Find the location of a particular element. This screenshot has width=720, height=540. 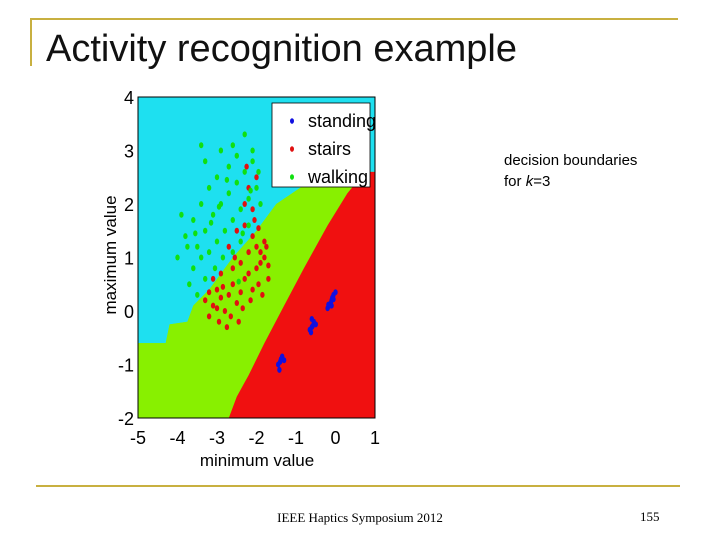

data-points is located at coordinates (256, 252).